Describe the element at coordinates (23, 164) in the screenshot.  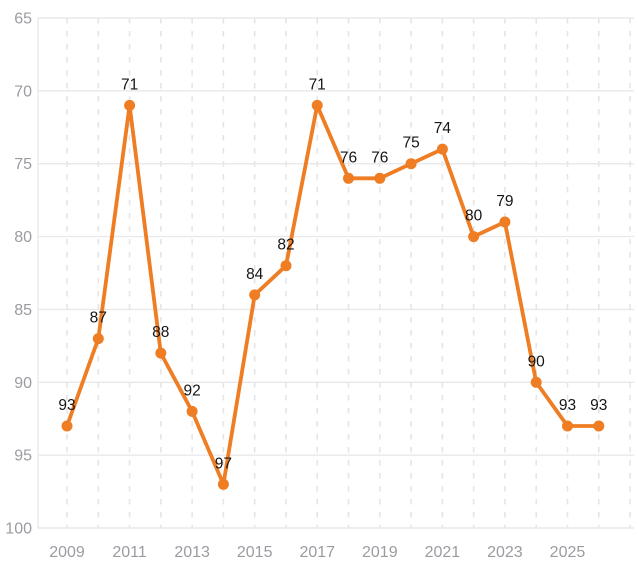
I see `y-tick-label: 75` at that location.